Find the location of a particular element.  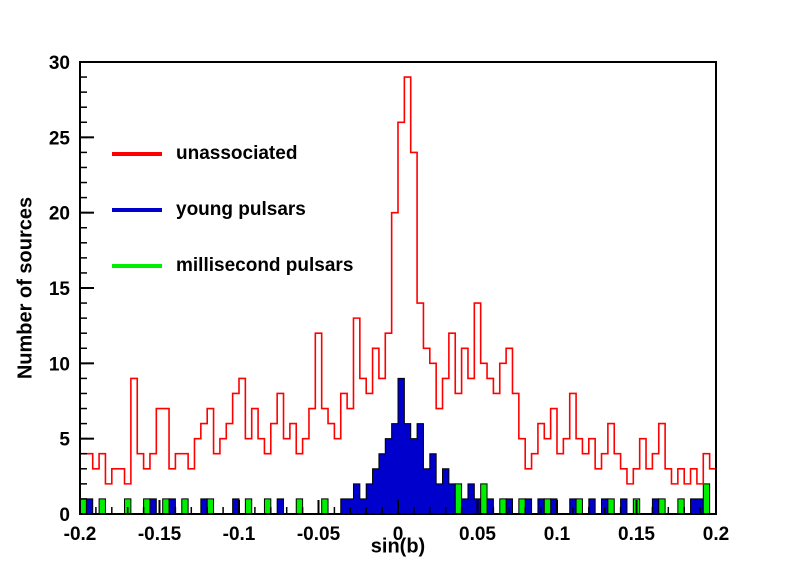

y-tick-label: 30 is located at coordinates (59, 63).